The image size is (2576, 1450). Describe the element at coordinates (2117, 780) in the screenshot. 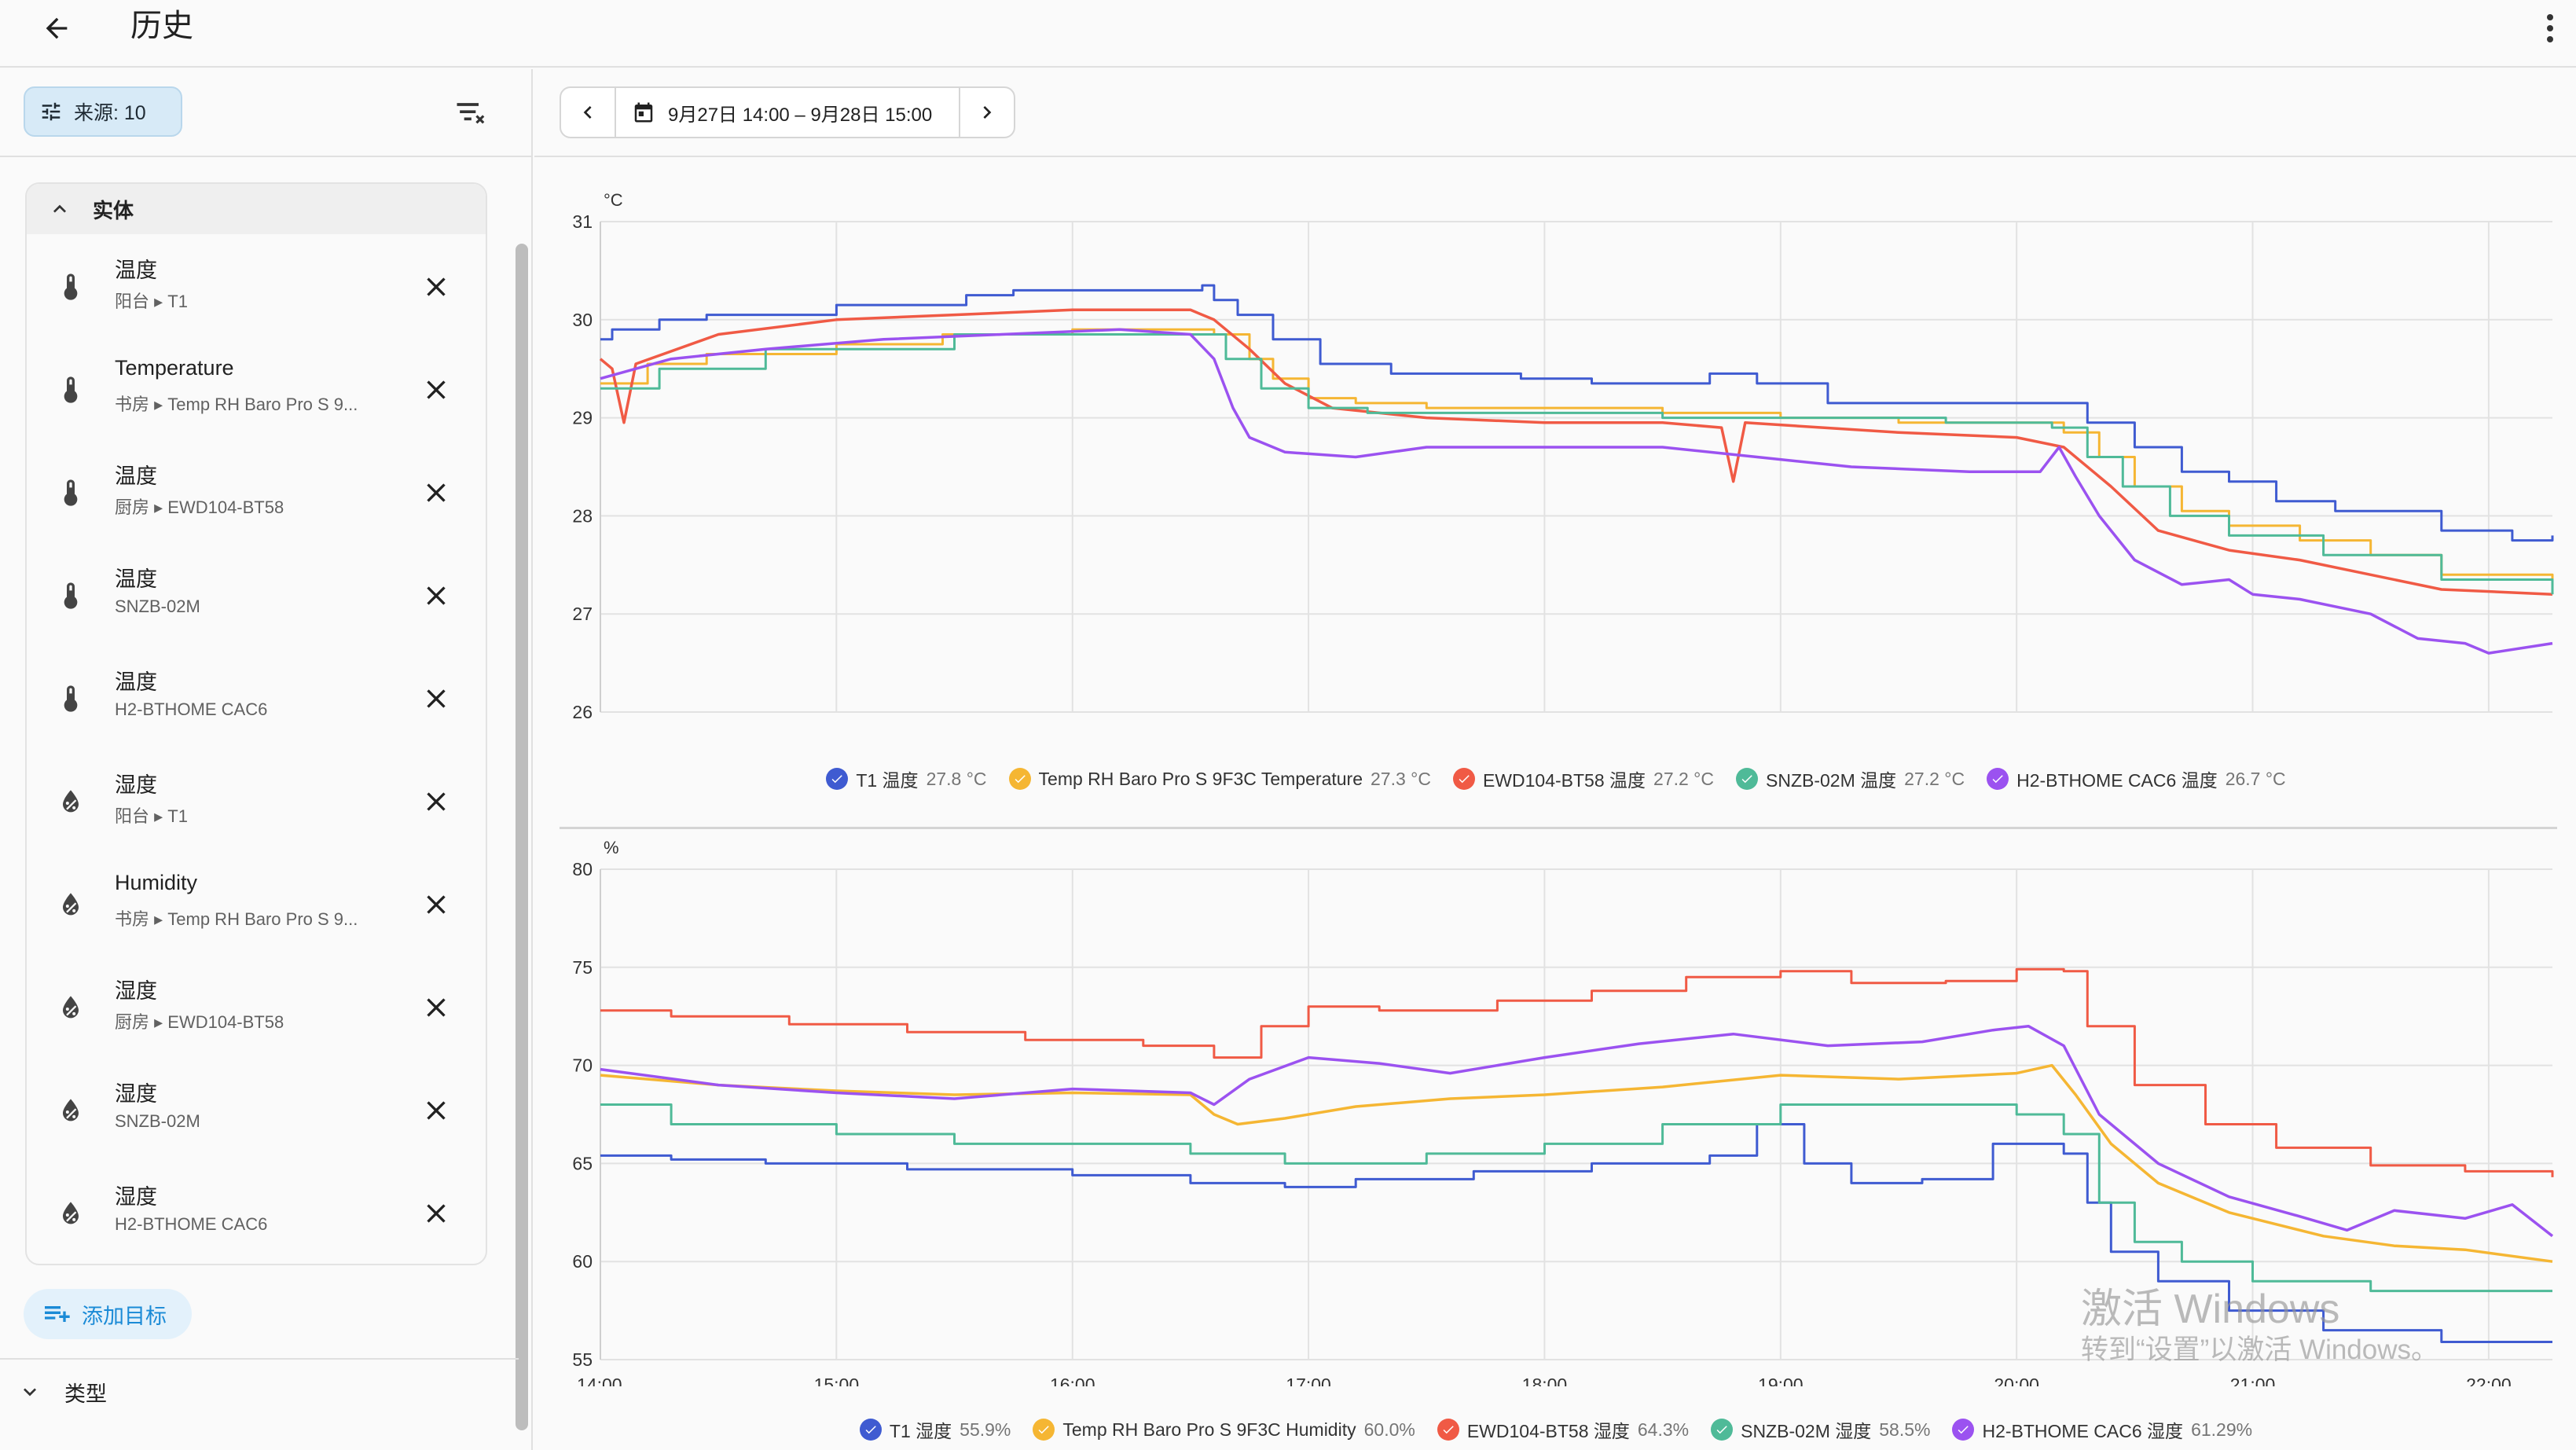

I see `legend-series-name: H2-BTHOME CAC6 温度` at that location.